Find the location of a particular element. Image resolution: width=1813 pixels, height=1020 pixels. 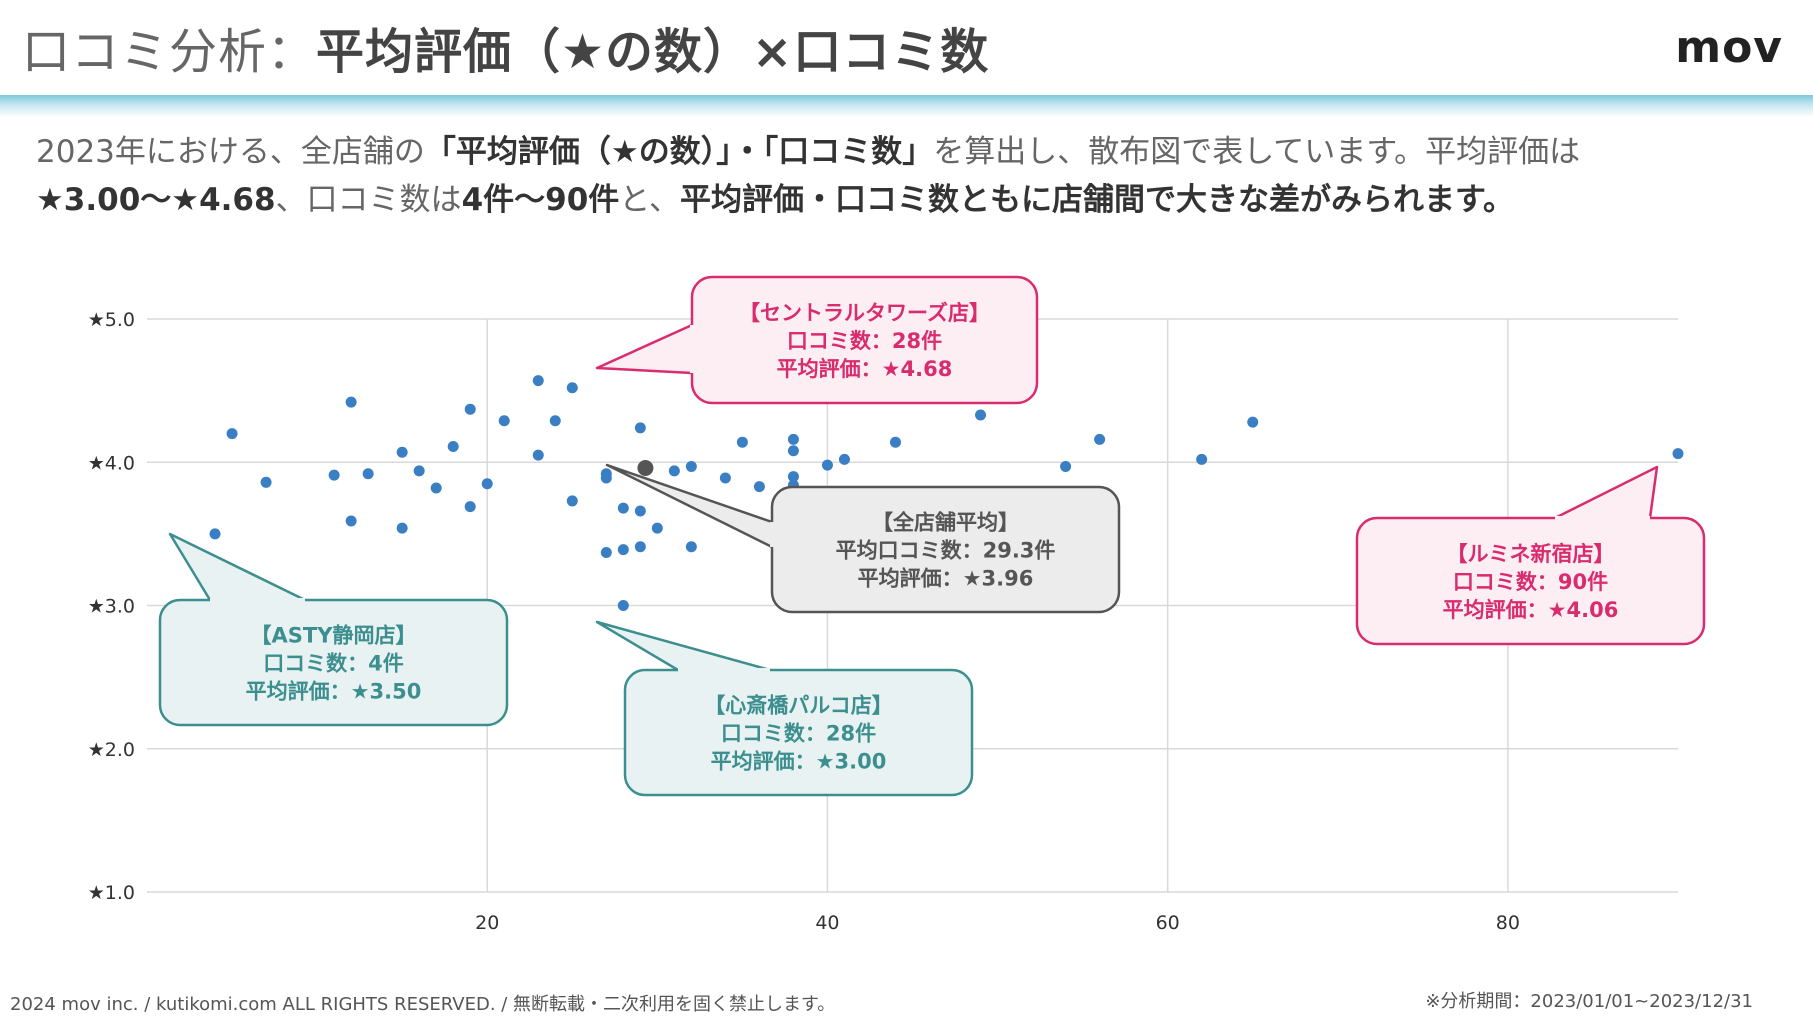

callout-line: 平均評価：★3.96 is located at coordinates (946, 579).